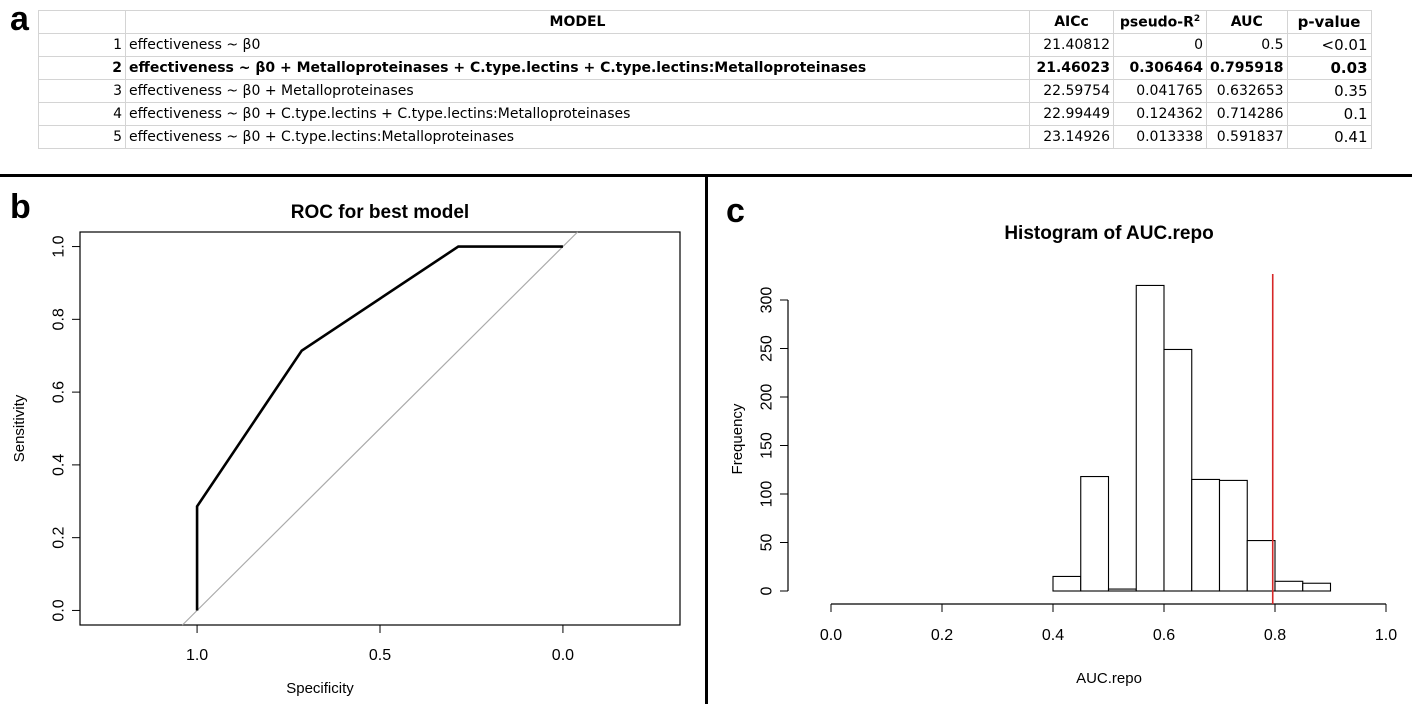 Image resolution: width=1412 pixels, height=704 pixels. What do you see at coordinates (767, 494) in the screenshot?
I see `histogram-y-tick-label: 100` at bounding box center [767, 494].